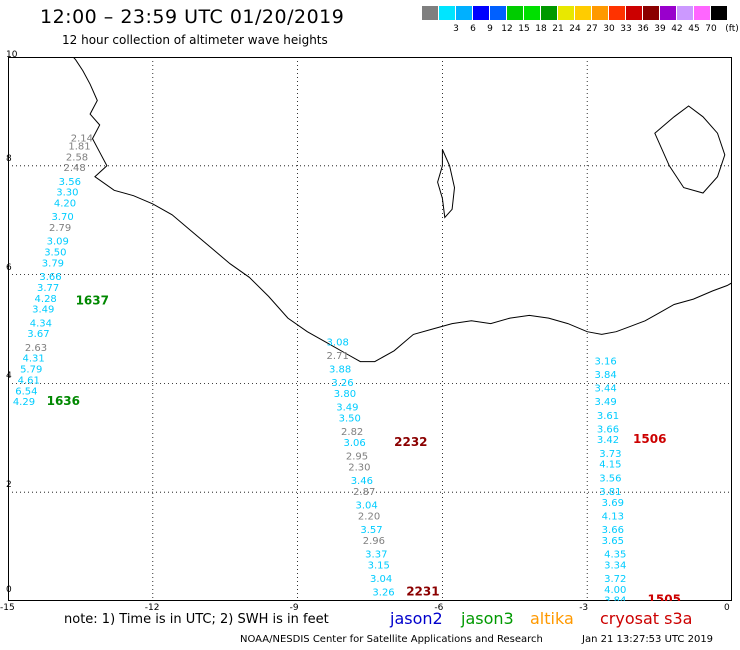  Describe the element at coordinates (9, 590) in the screenshot. I see `y-tick-label: 0` at that location.